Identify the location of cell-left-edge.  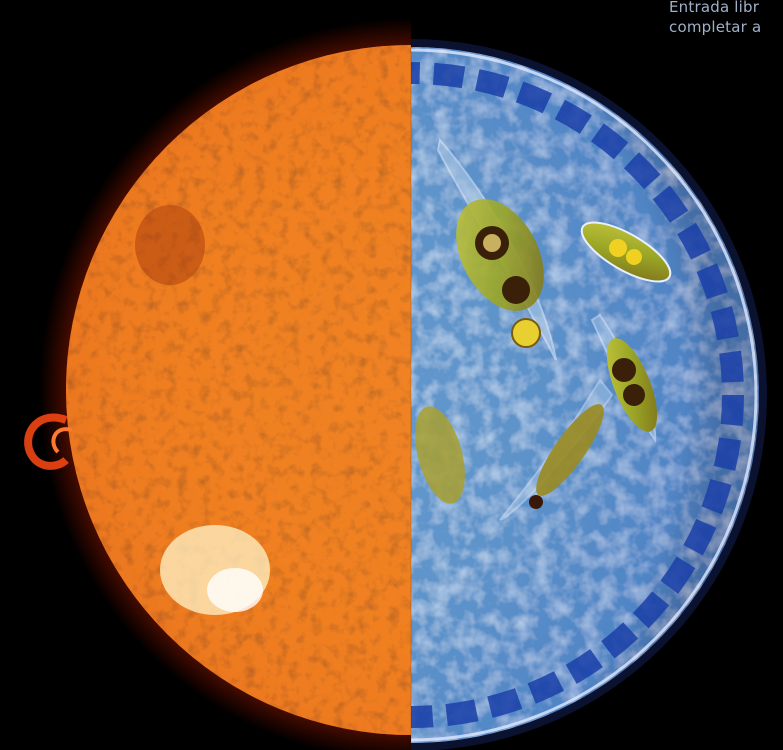
(440, 455).